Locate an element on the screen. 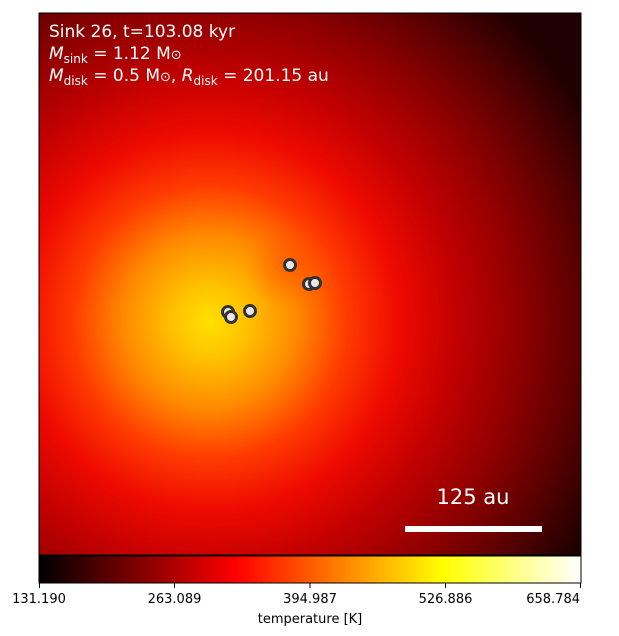  colorbar-tick-label: 394.987 is located at coordinates (310, 599).